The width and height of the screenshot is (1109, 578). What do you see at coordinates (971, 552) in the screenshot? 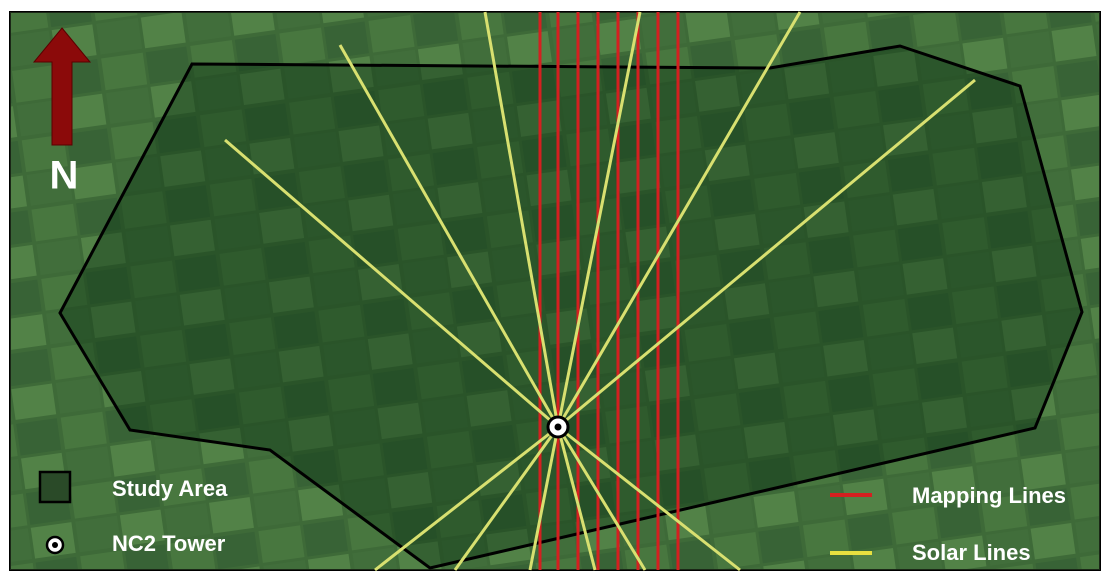
I see `legend-solar-lines: Solar Lines` at bounding box center [971, 552].